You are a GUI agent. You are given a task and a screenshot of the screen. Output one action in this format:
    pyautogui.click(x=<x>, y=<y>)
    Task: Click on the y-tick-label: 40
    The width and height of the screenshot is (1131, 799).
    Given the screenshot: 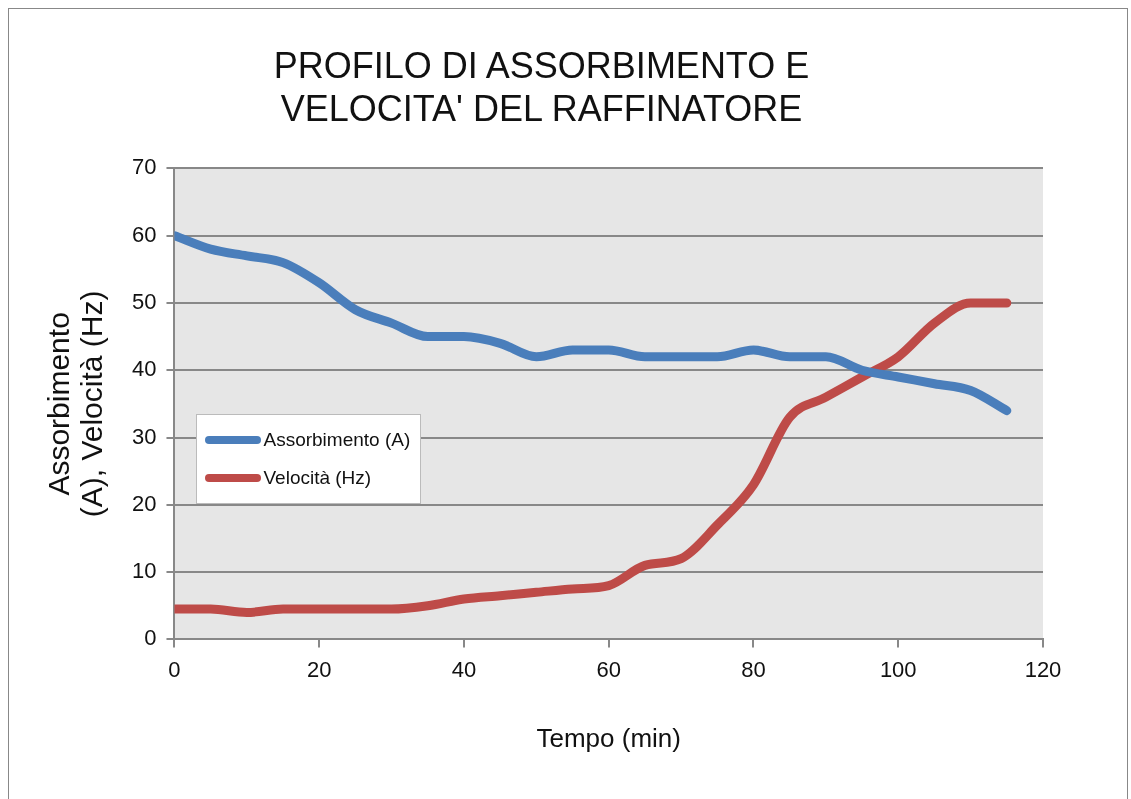 What is the action you would take?
    pyautogui.click(x=144, y=369)
    